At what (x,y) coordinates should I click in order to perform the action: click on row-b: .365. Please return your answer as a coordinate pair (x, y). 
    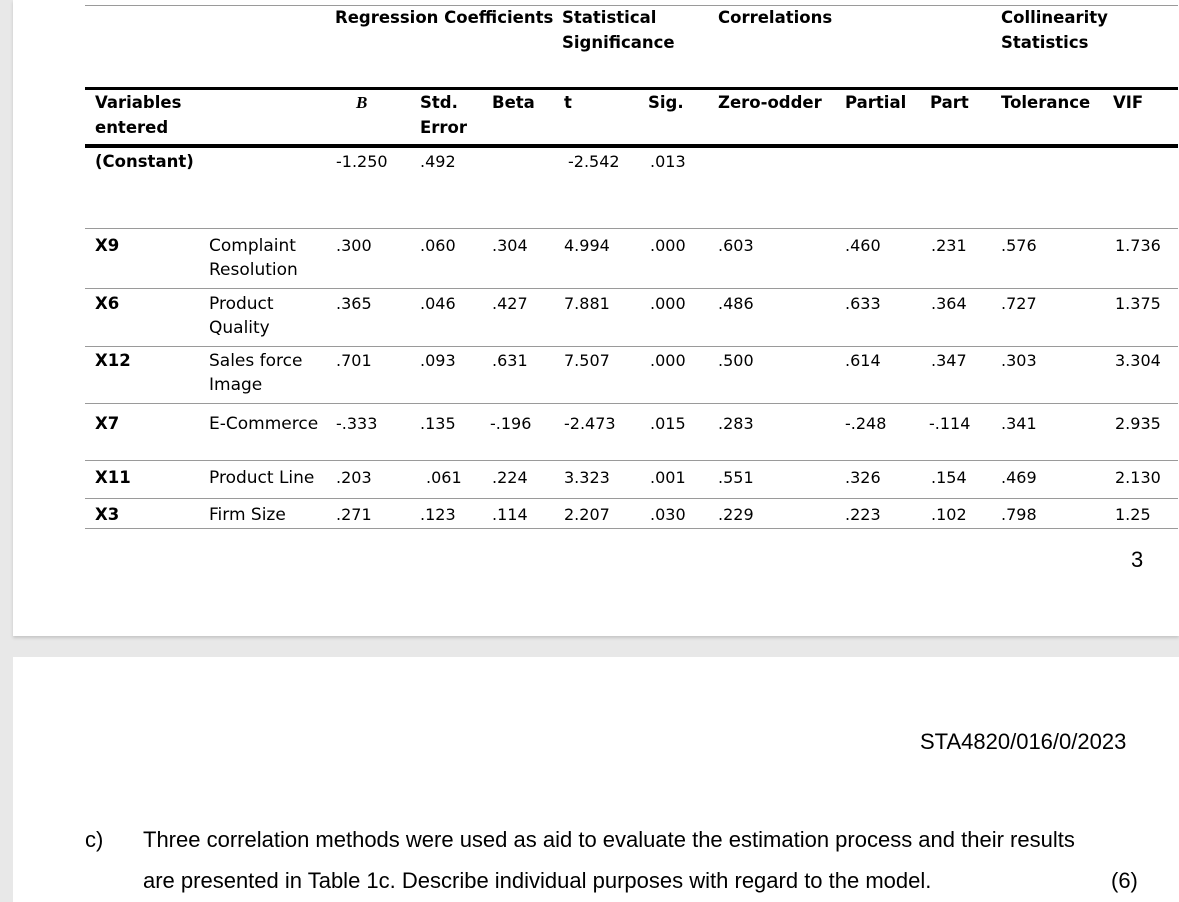
    Looking at the image, I should click on (354, 303).